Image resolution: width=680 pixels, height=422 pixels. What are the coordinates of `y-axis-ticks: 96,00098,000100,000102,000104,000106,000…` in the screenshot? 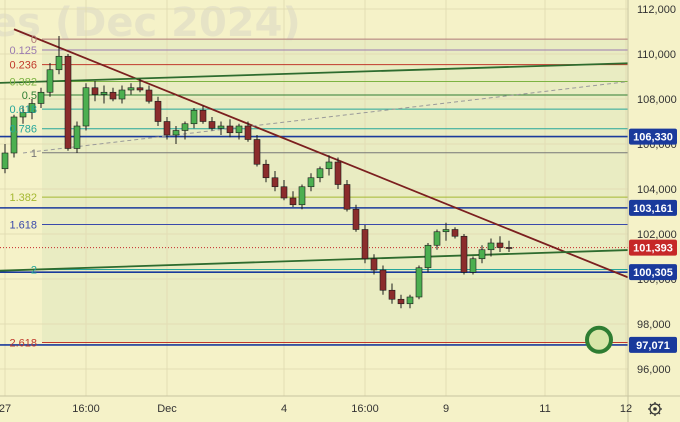 It's located at (657, 190).